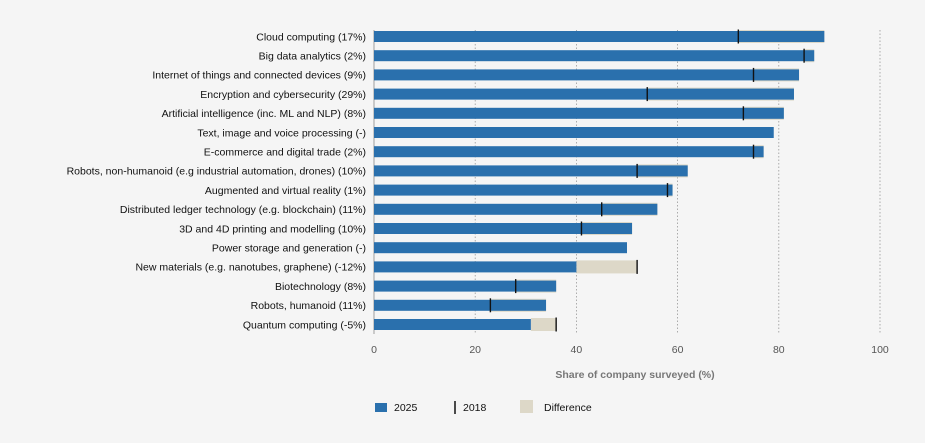 The width and height of the screenshot is (925, 443). What do you see at coordinates (678, 350) in the screenshot?
I see `x-tick-label: 60` at bounding box center [678, 350].